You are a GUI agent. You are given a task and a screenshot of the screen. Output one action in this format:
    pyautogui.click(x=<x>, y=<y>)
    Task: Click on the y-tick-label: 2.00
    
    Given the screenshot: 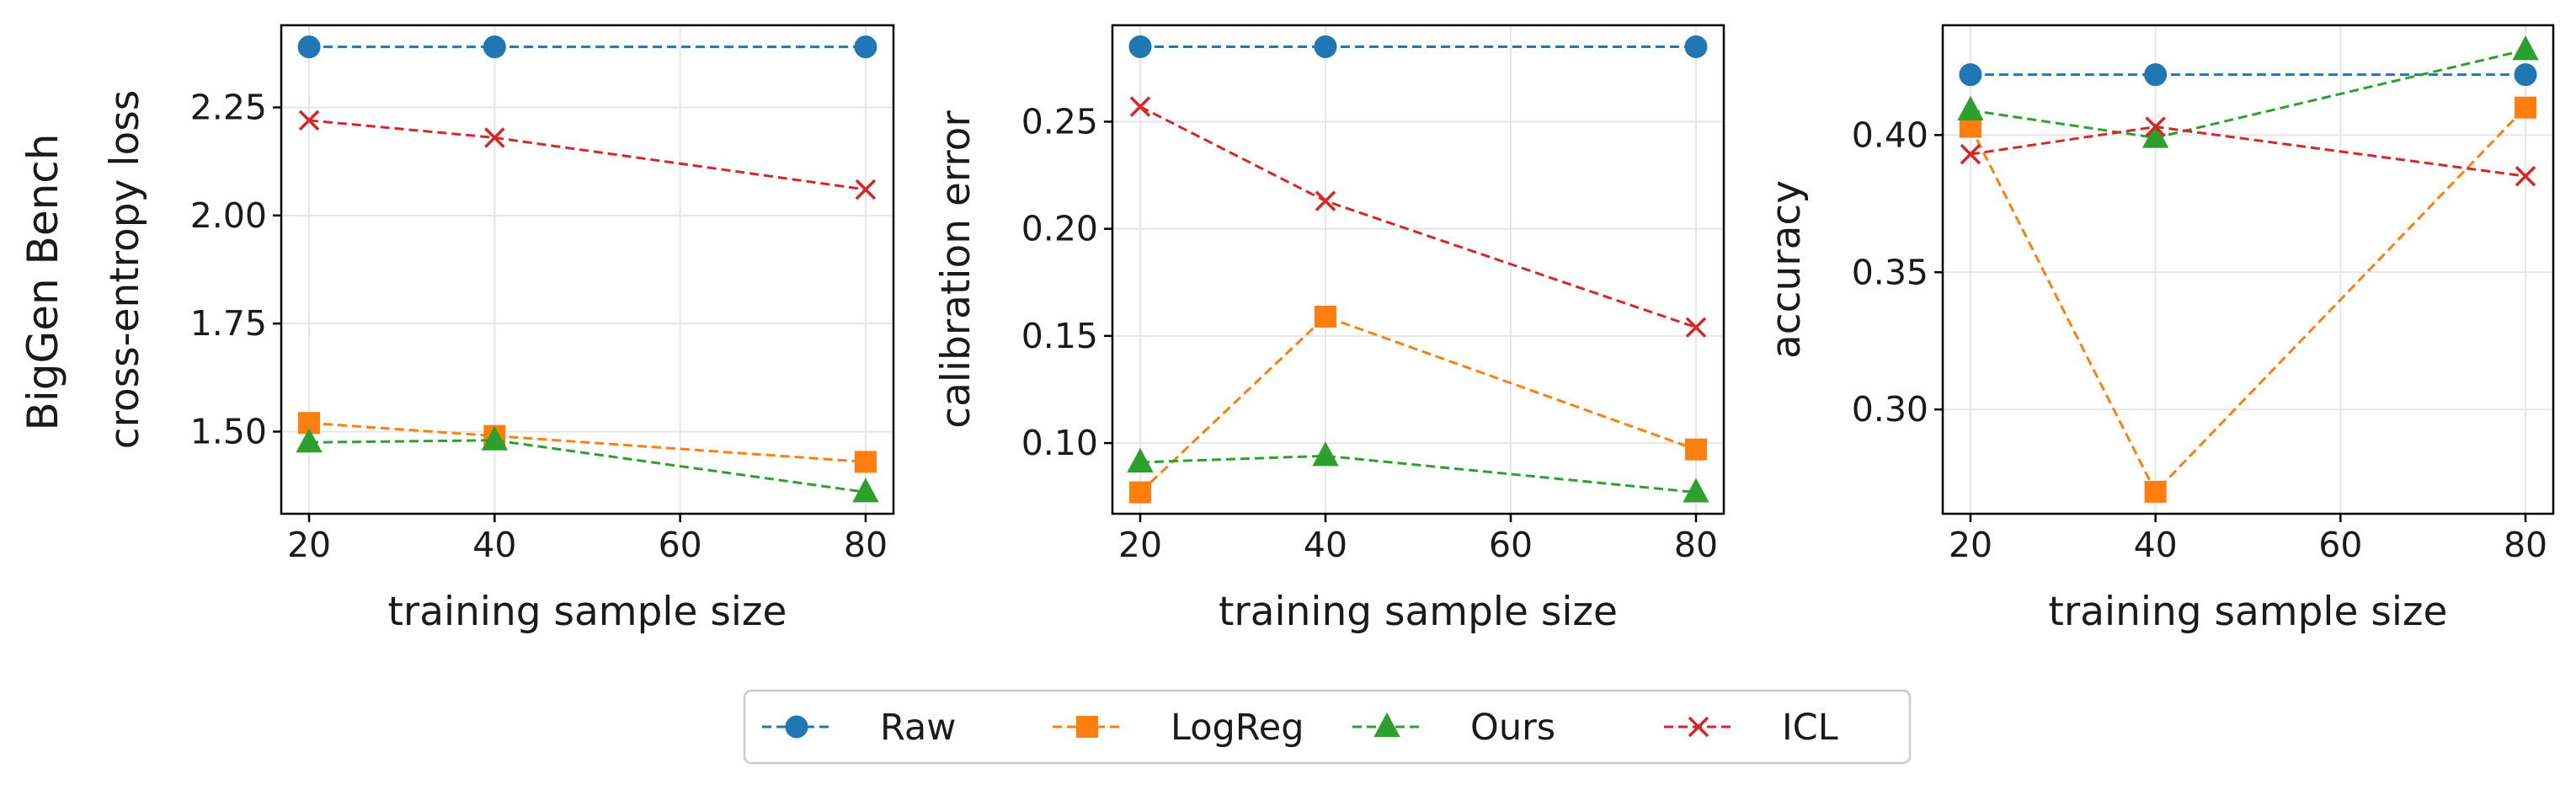 What is the action you would take?
    pyautogui.click(x=228, y=216)
    